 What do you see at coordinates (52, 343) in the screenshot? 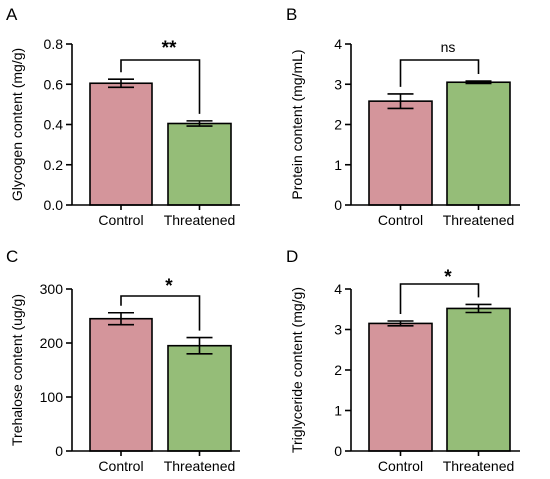
I see `y-tick-label: 200` at bounding box center [52, 343].